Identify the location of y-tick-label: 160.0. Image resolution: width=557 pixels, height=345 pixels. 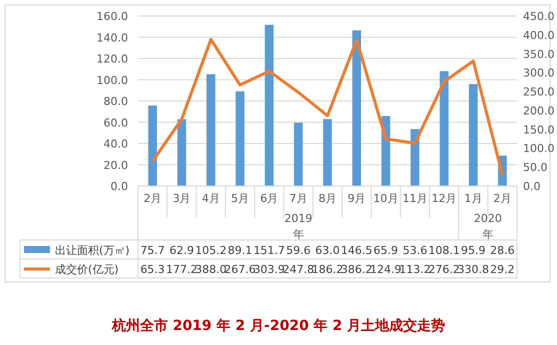
(112, 16).